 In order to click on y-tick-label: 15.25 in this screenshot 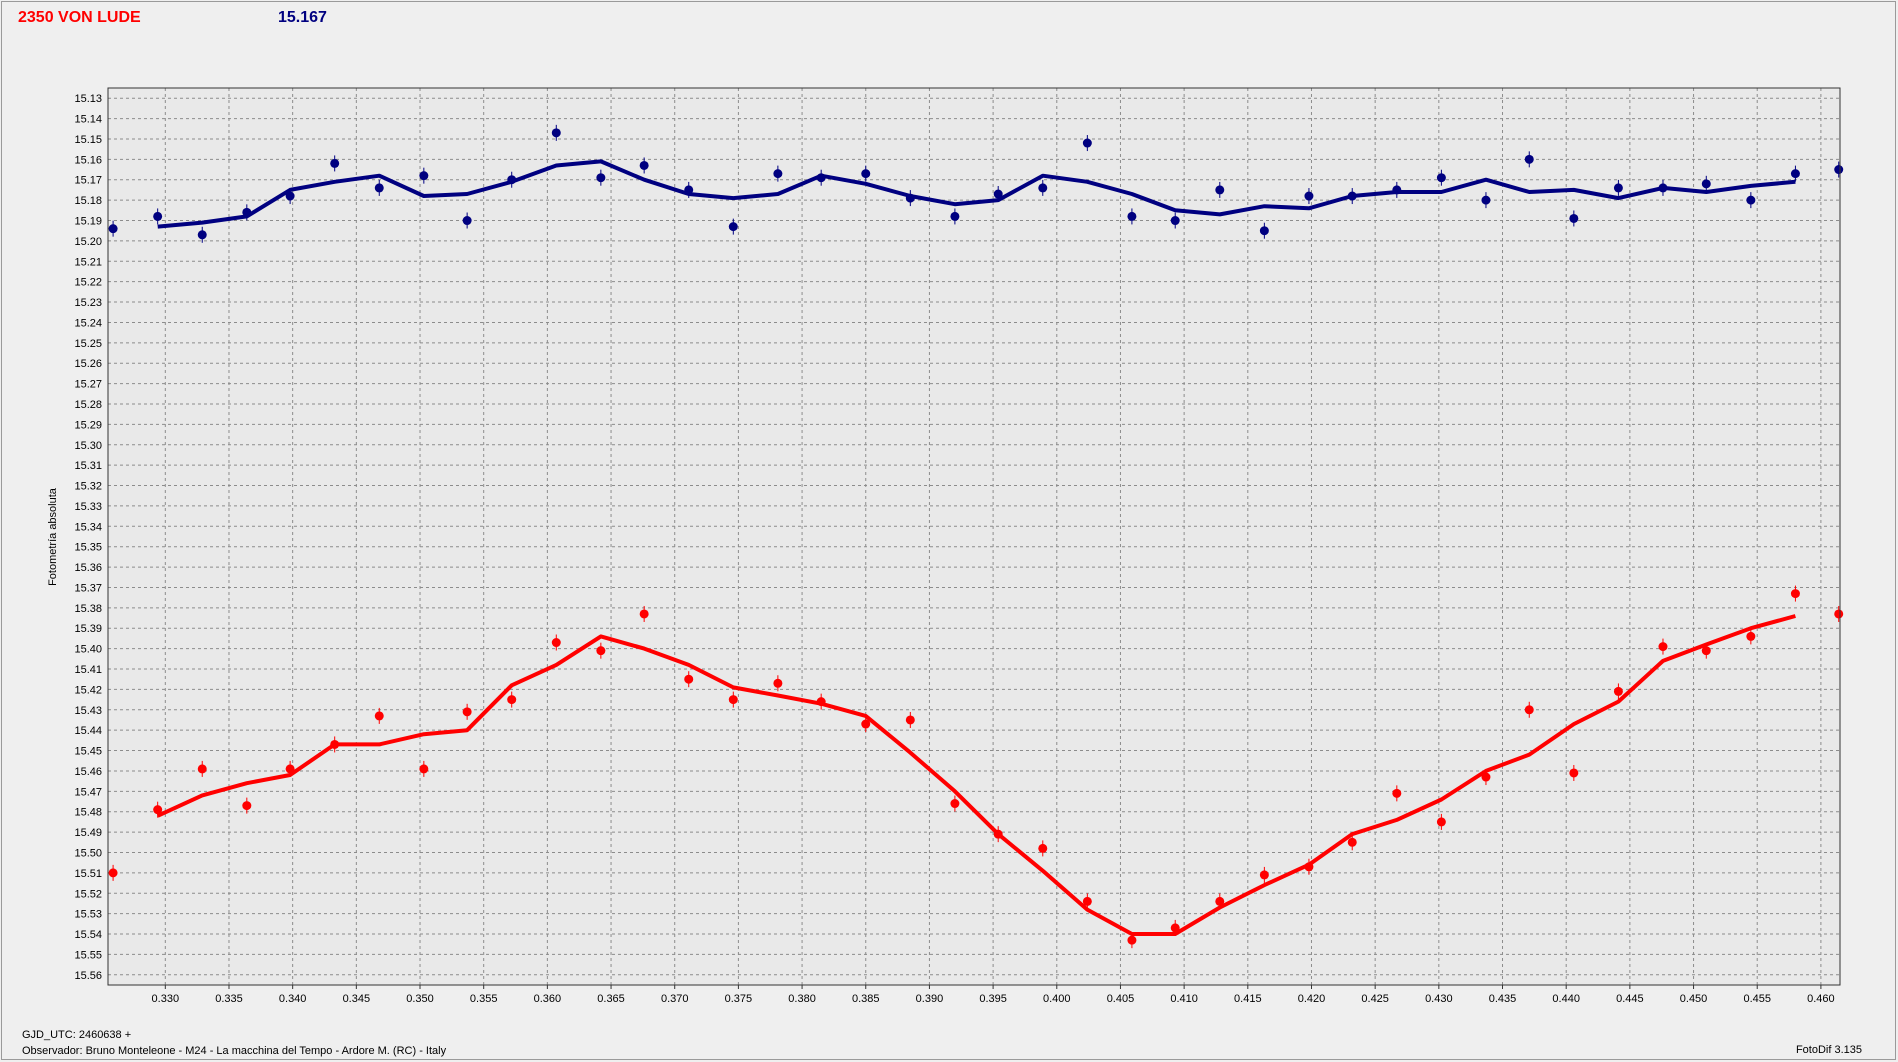, I will do `click(88, 344)`.